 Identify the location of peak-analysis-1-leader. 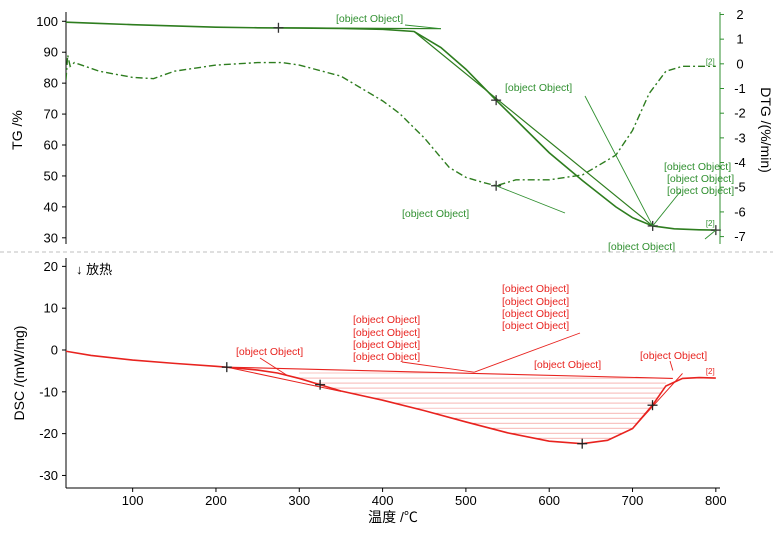
(438, 367).